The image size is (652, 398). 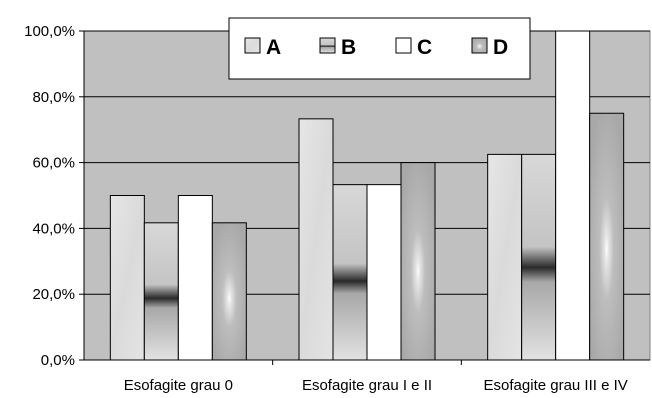 I want to click on legend-swatch-d, so click(x=479, y=45).